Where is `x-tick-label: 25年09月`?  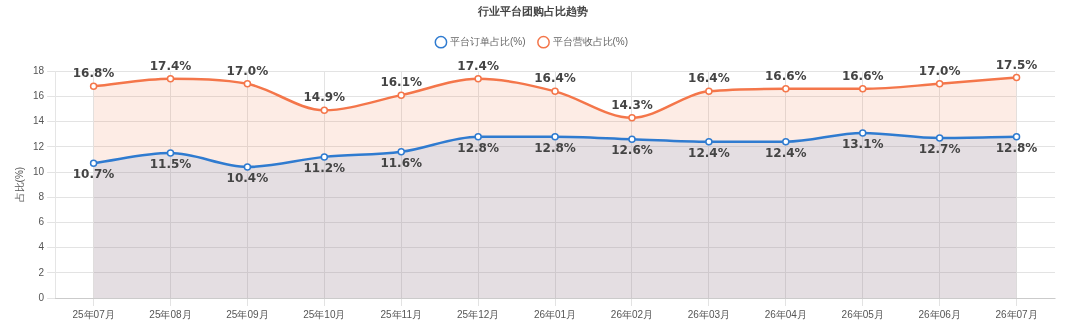 x-tick-label: 25年09月 is located at coordinates (247, 314).